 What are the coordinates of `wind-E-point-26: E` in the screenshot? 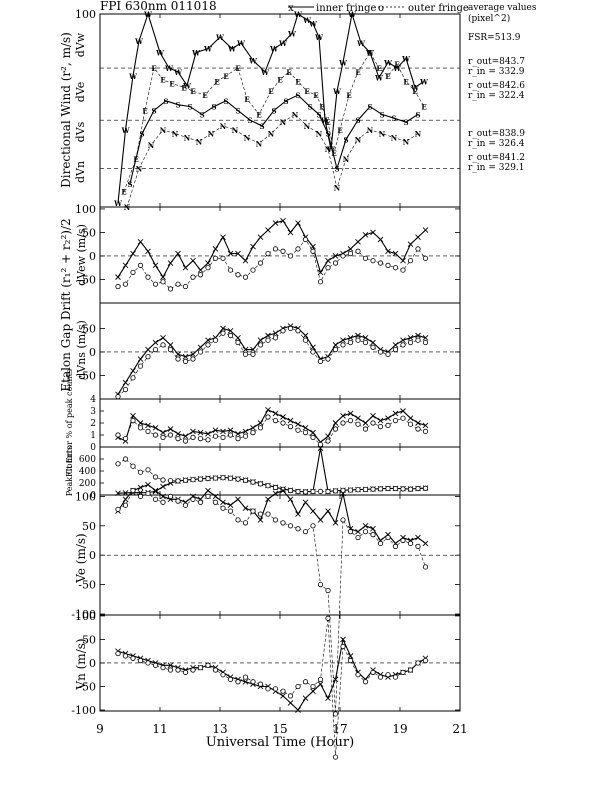 It's located at (369, 53).